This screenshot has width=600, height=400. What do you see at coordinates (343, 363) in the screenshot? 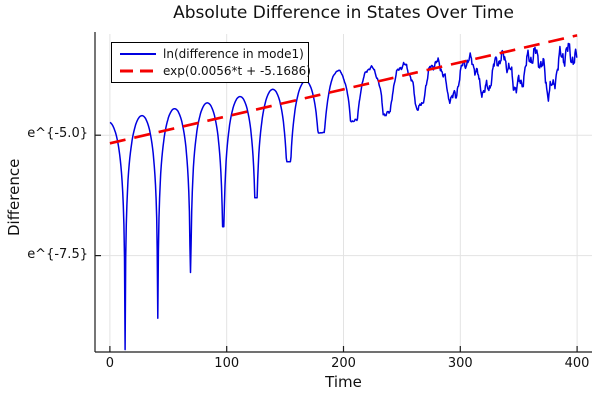
I see `x-tick-label: 200` at bounding box center [343, 363].